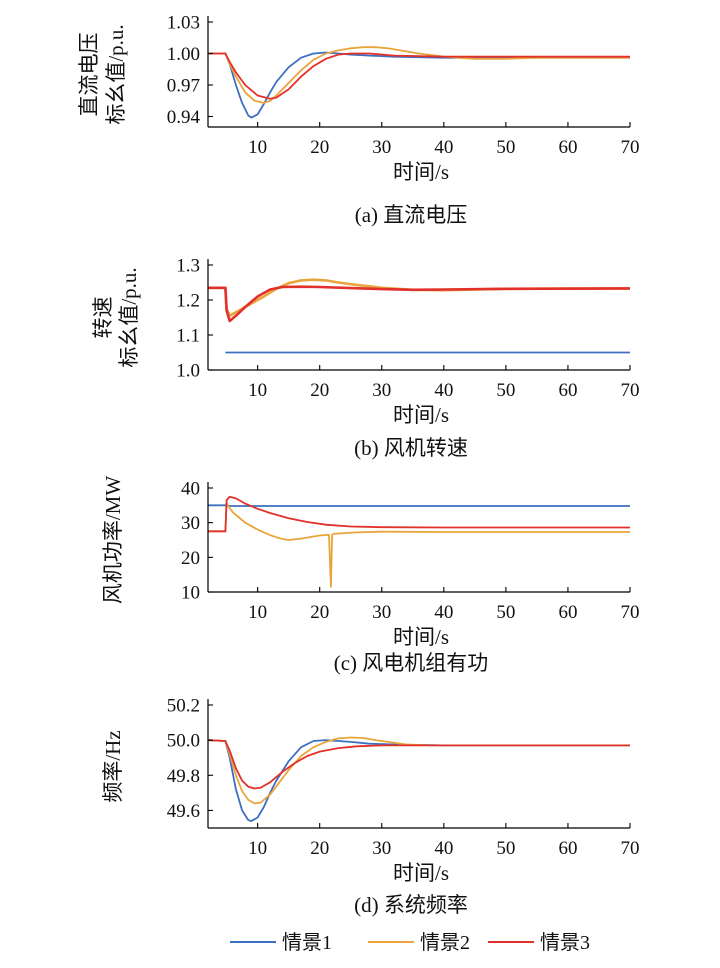 This screenshot has width=720, height=968. I want to click on y-tick-label: 40, so click(190, 489).